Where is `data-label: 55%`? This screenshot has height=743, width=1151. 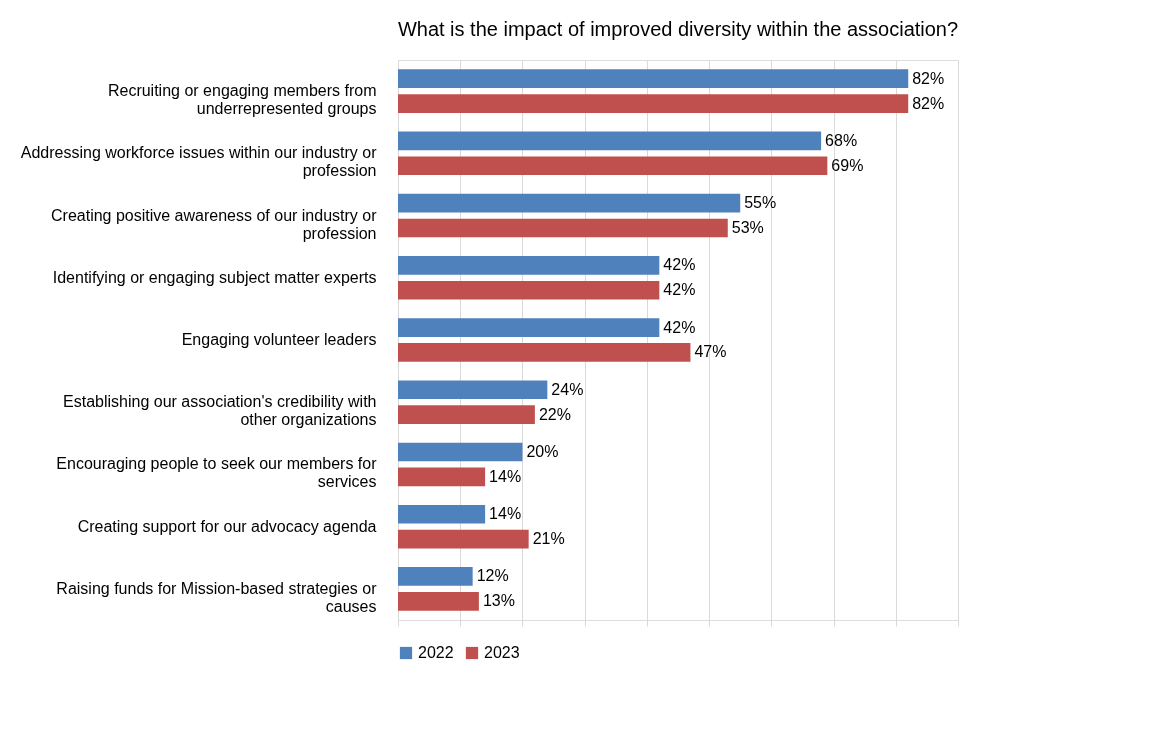 data-label: 55% is located at coordinates (760, 203).